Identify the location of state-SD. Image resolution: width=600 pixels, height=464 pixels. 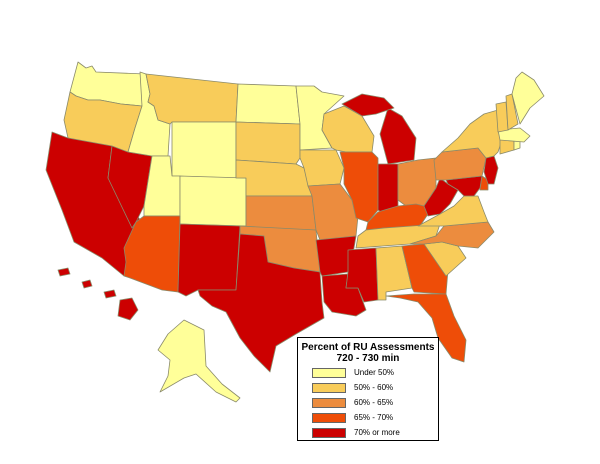
(268, 143).